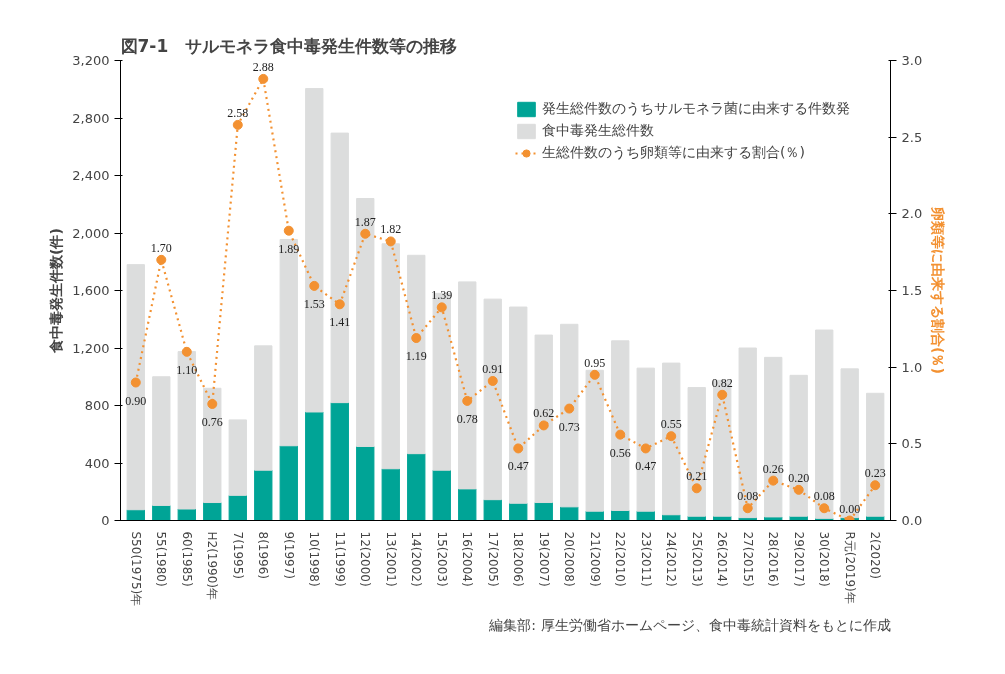 This screenshot has width=1005, height=674. I want to click on x-tick-label: 25(2013), so click(696, 559).